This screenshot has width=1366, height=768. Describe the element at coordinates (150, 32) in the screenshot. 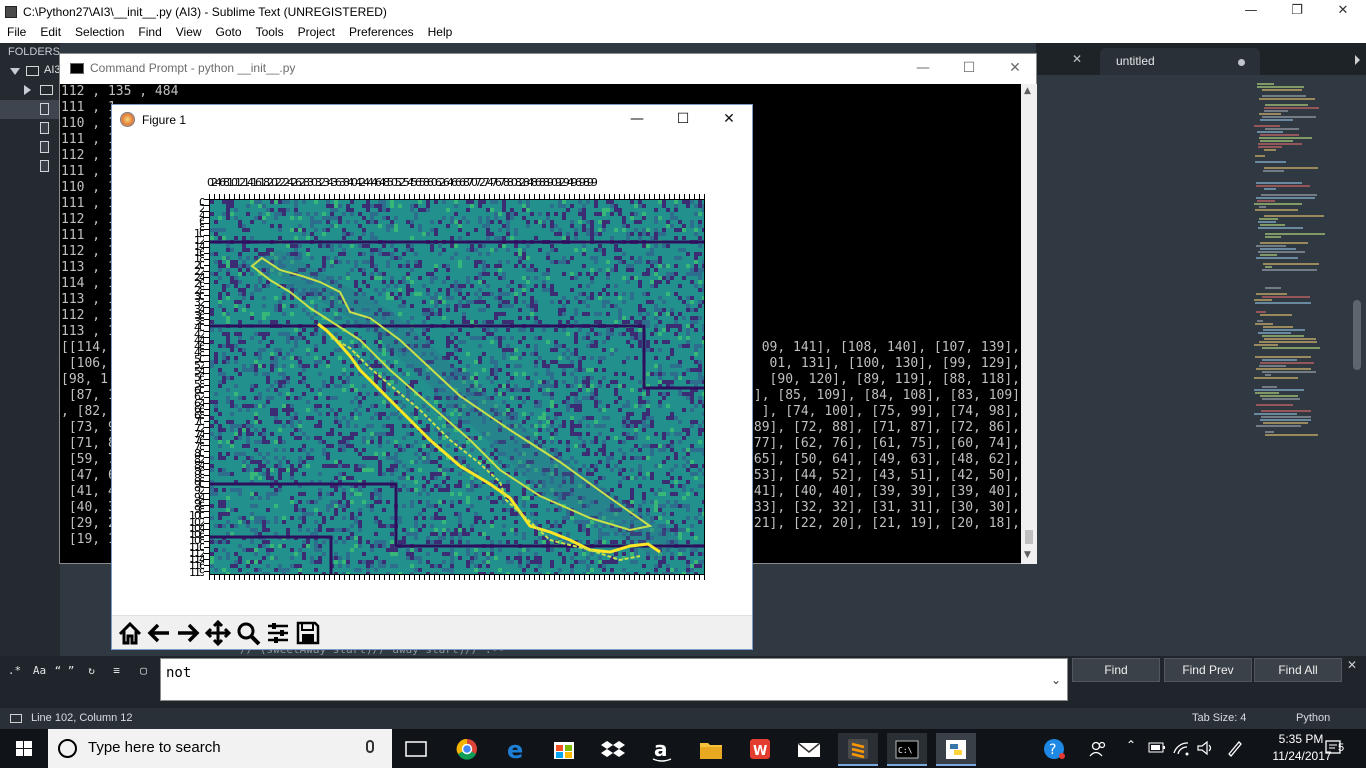

I see `menu-find: Find` at that location.